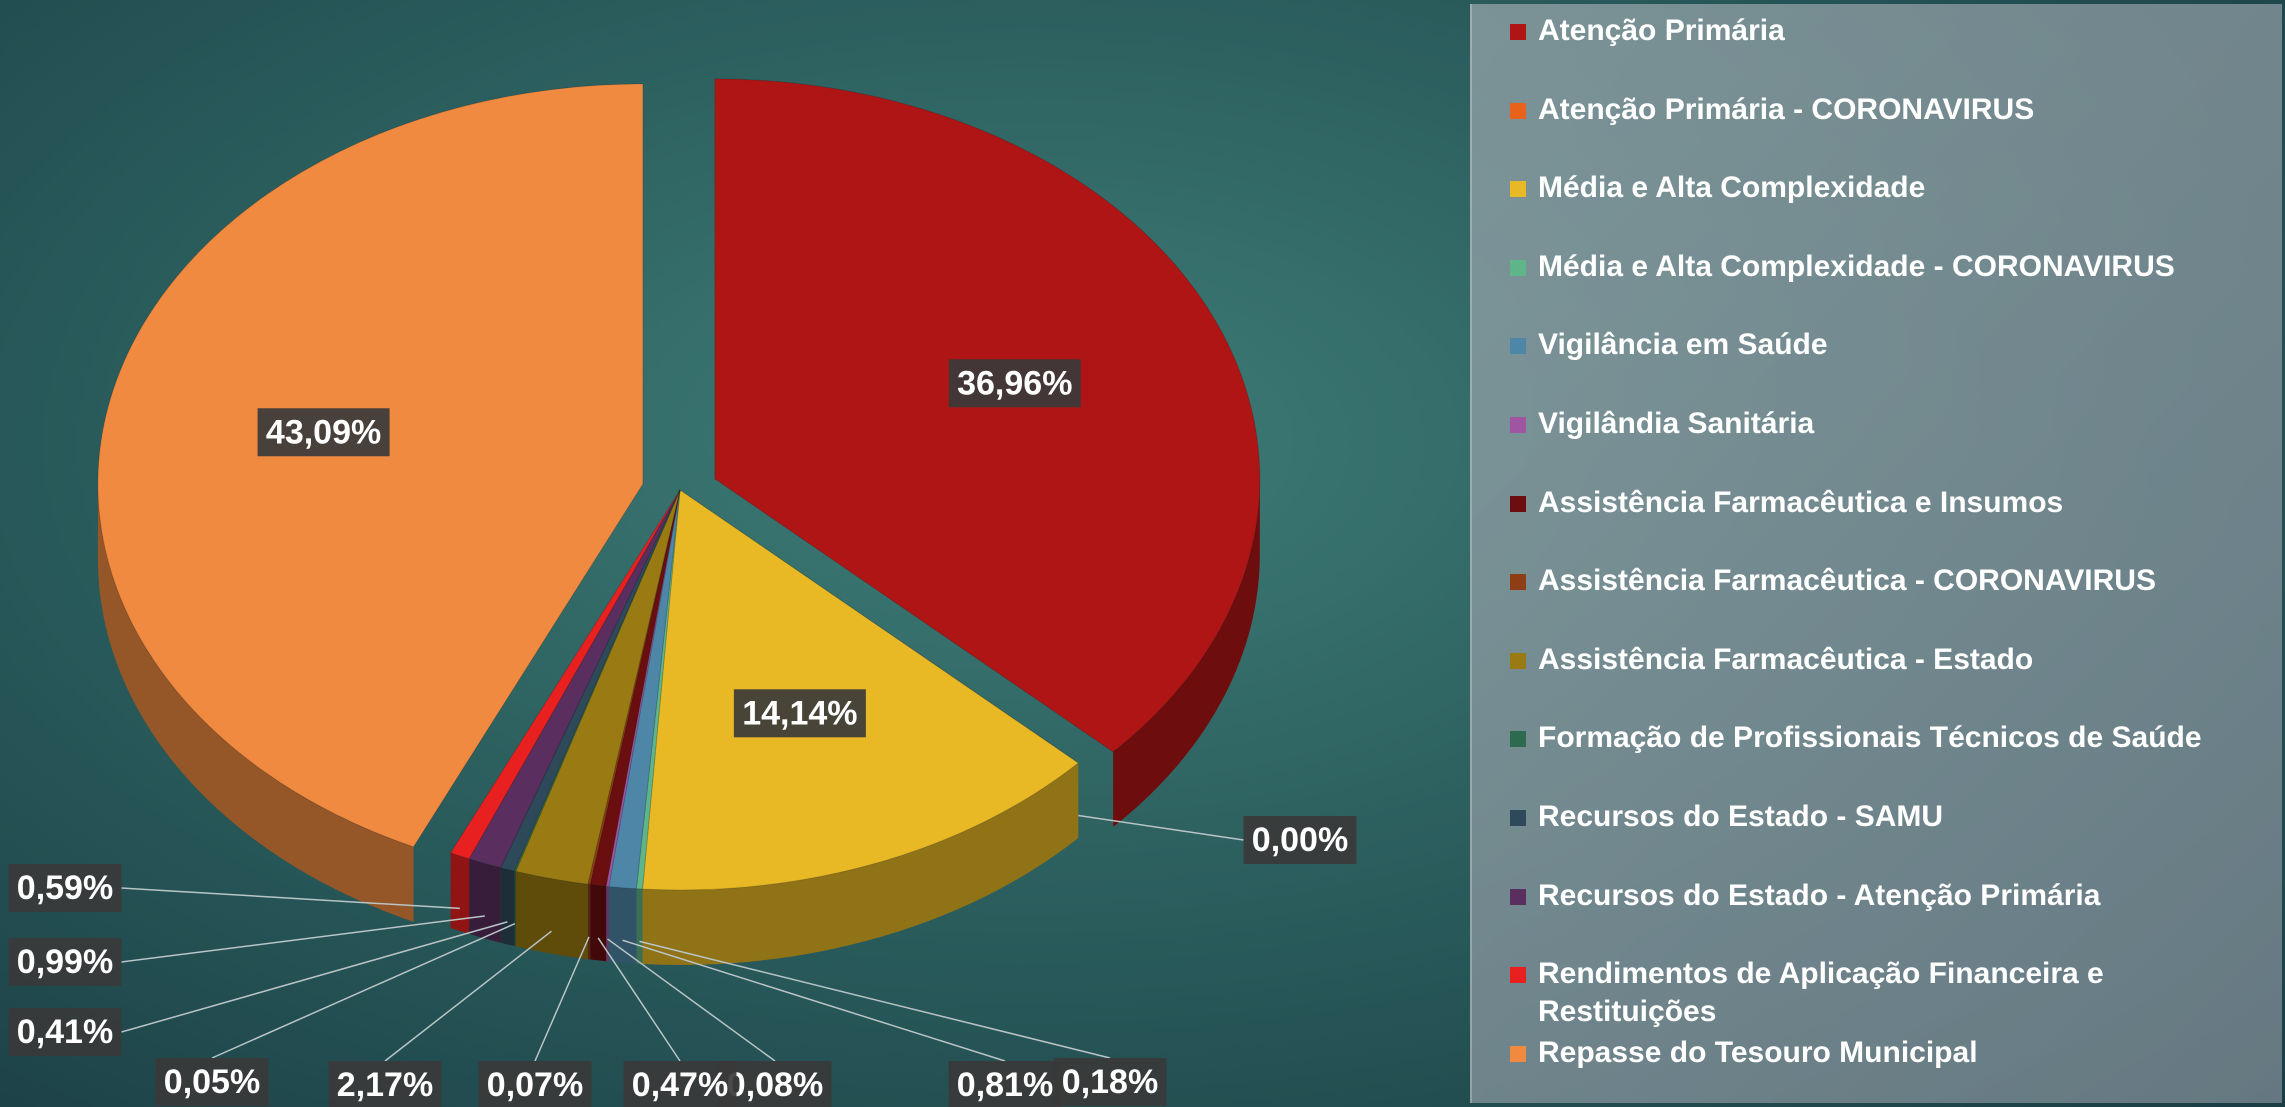 The width and height of the screenshot is (2285, 1107). I want to click on legend-label: Recursos do Estado - Atenção Primária, so click(1819, 895).